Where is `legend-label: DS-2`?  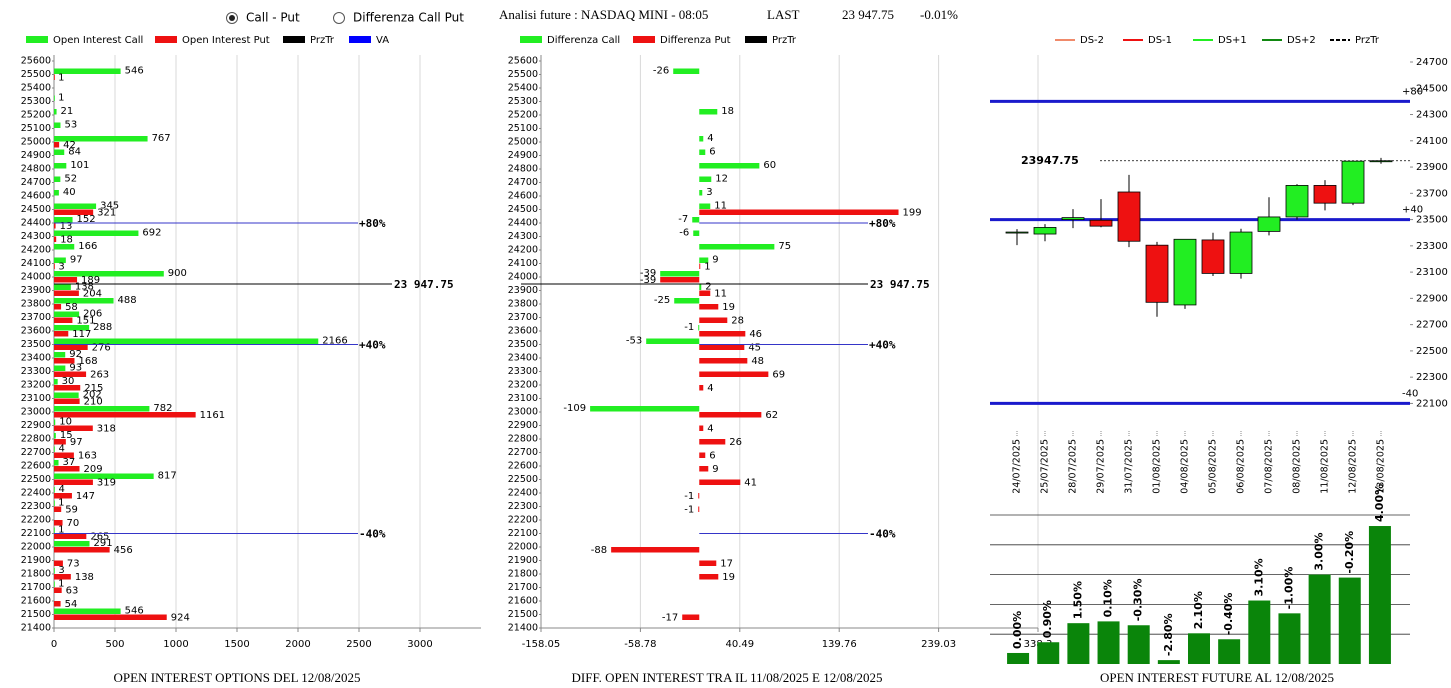
legend-label: DS-2 is located at coordinates (1092, 40).